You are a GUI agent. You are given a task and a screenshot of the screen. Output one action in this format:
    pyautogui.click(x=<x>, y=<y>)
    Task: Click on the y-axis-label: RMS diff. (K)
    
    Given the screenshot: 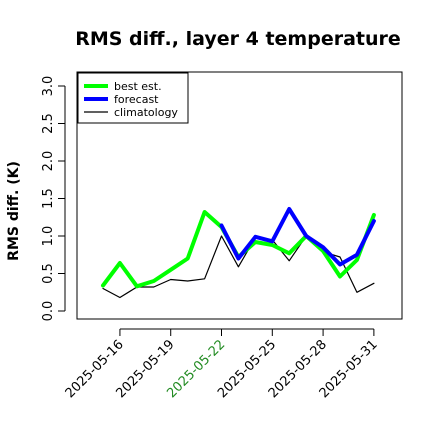 What is the action you would take?
    pyautogui.click(x=14, y=211)
    